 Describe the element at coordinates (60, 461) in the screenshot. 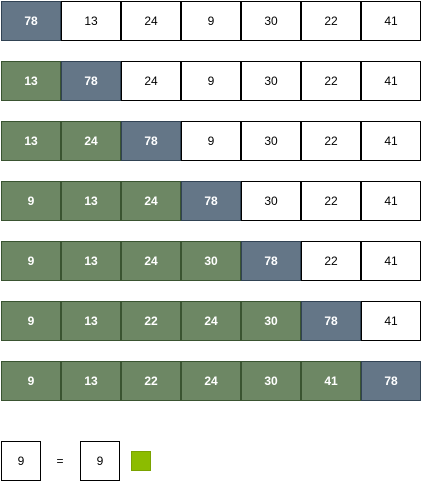

I see `legend-equals-sign: =` at that location.